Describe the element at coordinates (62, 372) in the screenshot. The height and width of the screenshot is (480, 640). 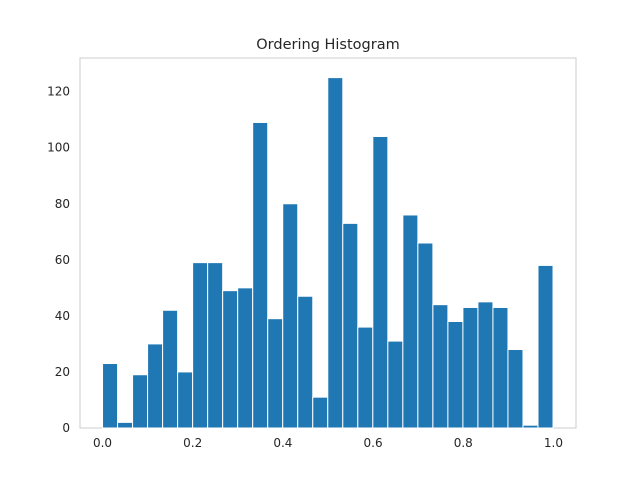
I see `y-tick-label: 20` at that location.